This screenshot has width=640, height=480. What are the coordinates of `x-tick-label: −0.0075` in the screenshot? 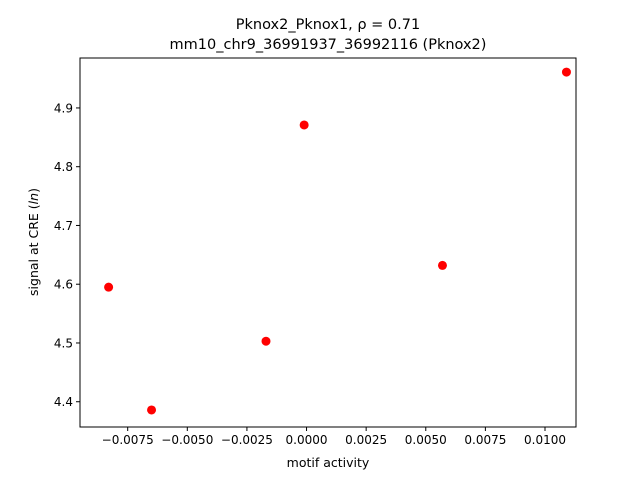 It's located at (128, 440).